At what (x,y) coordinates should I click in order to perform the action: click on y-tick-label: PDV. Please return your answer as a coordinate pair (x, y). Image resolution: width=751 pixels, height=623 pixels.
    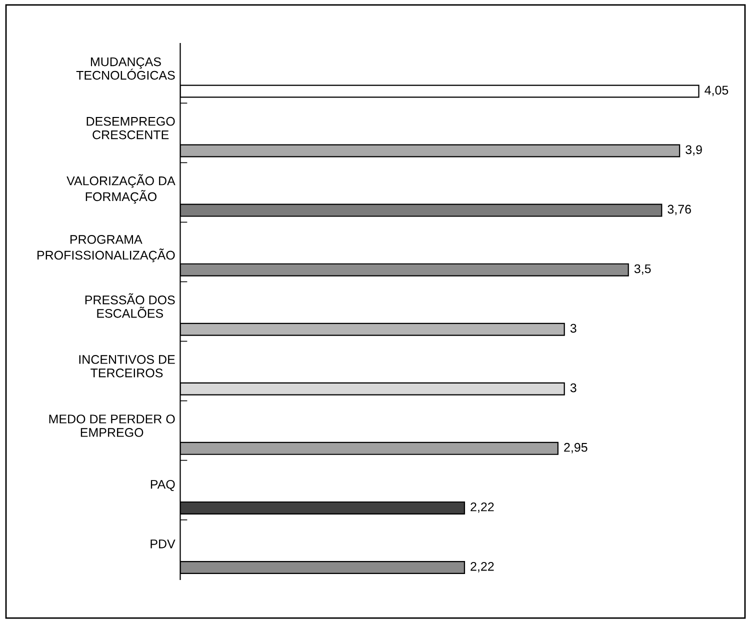
    Looking at the image, I should click on (163, 544).